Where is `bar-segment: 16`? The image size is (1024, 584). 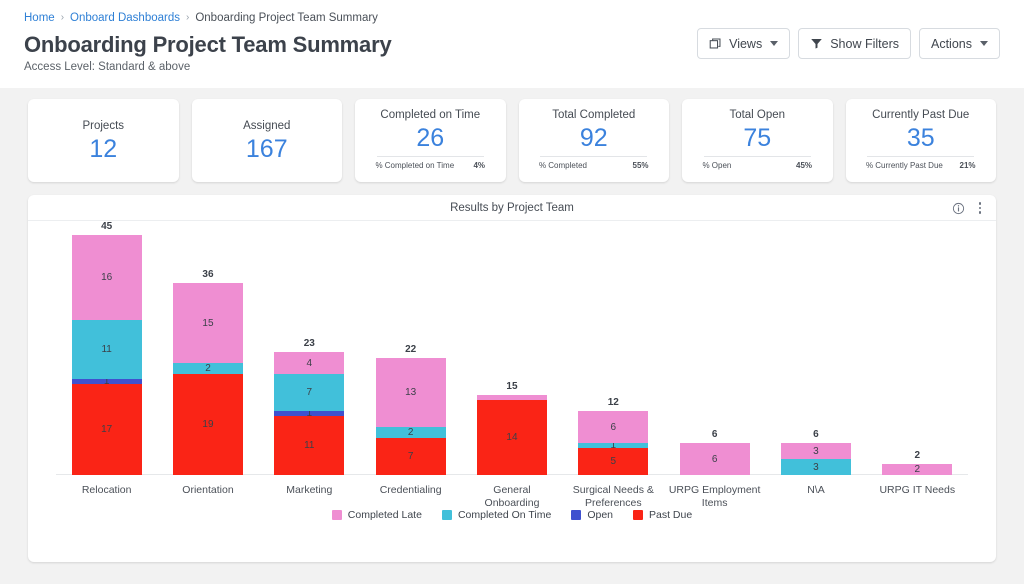 bar-segment: 16 is located at coordinates (106, 278).